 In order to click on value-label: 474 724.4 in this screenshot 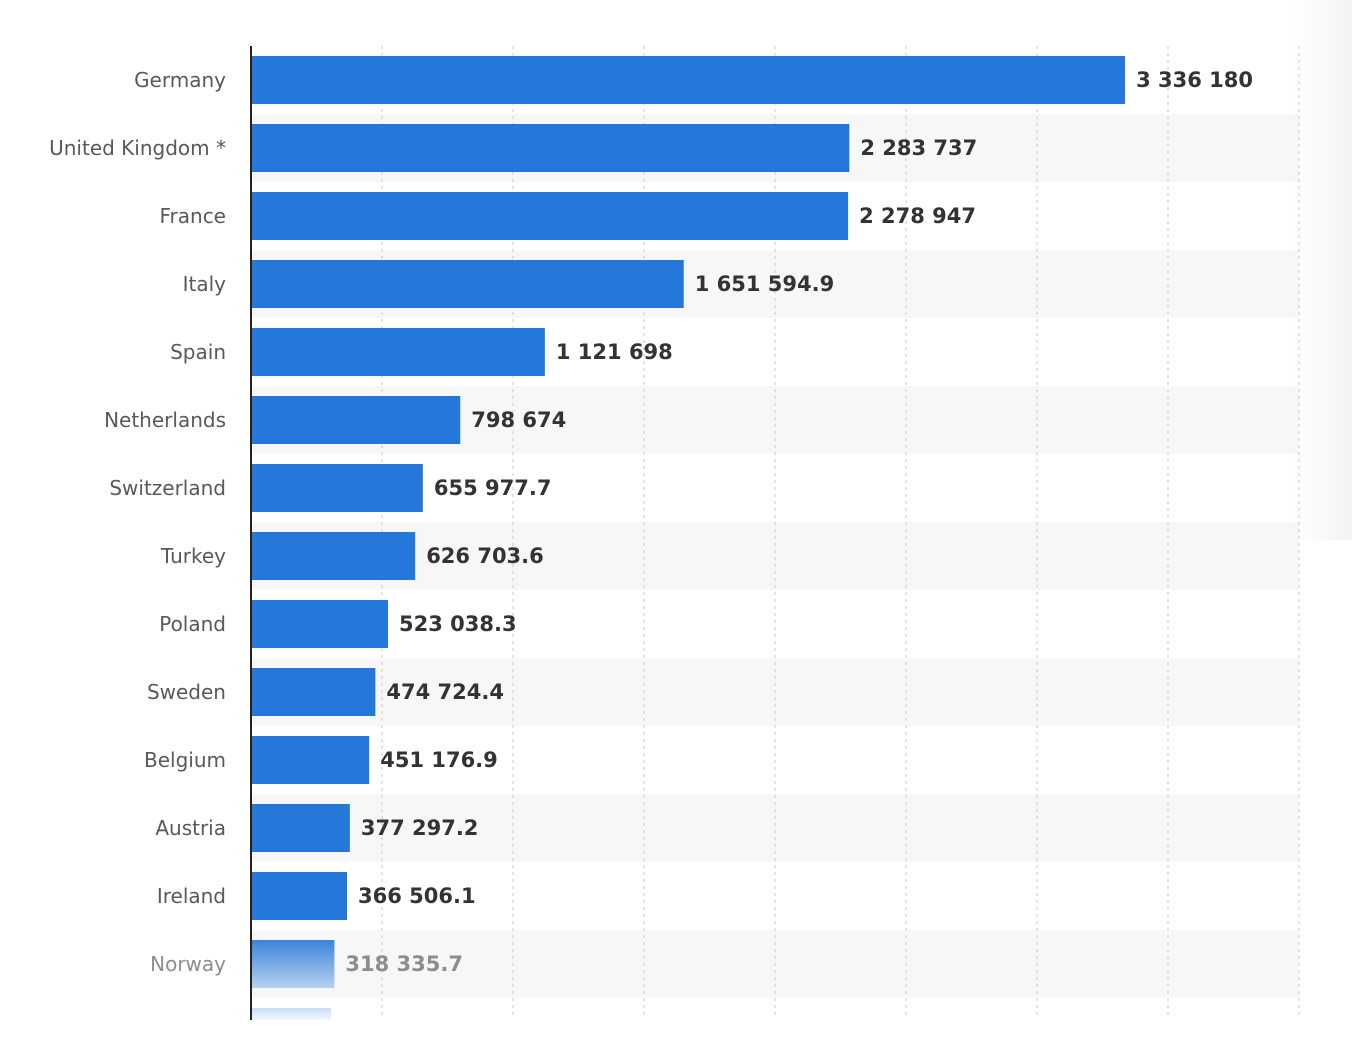, I will do `click(445, 692)`.